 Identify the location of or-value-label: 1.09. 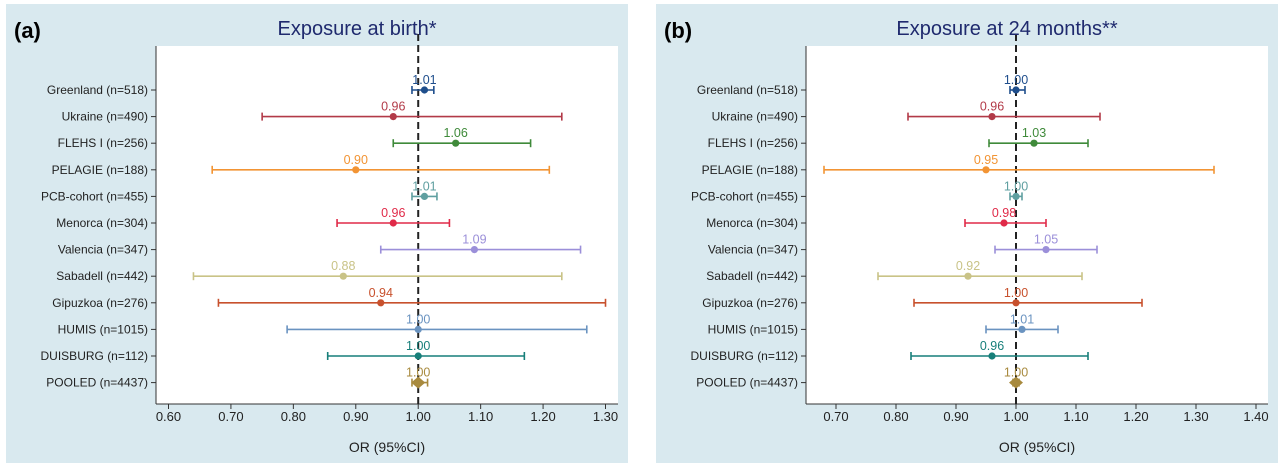
(474, 240).